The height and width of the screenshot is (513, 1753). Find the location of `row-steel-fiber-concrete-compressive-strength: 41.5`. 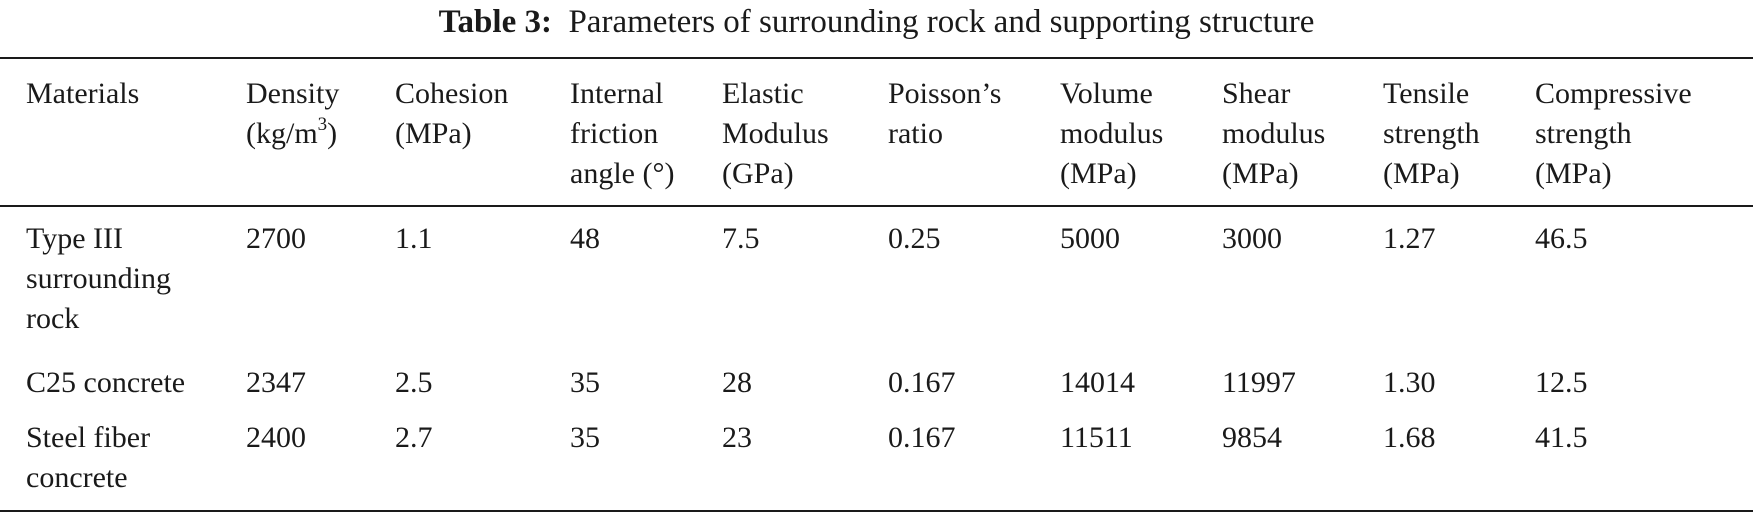

row-steel-fiber-concrete-compressive-strength: 41.5 is located at coordinates (1561, 437).